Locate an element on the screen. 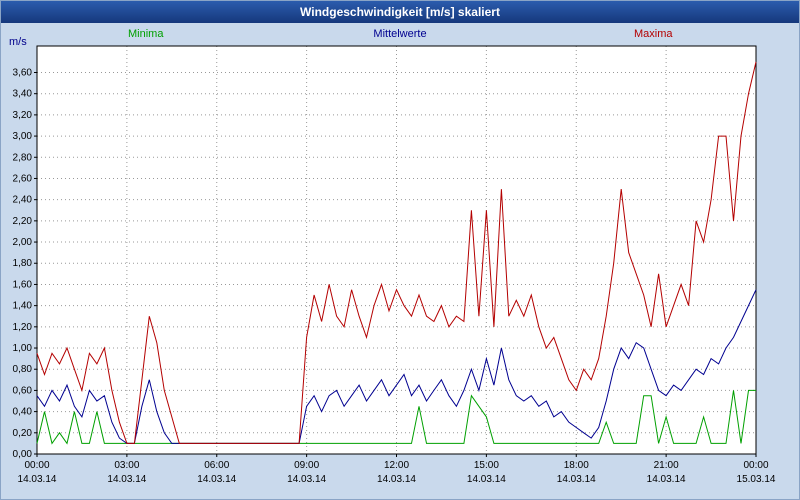 This screenshot has width=800, height=500. y-tick-label: 3,20 is located at coordinates (23, 115).